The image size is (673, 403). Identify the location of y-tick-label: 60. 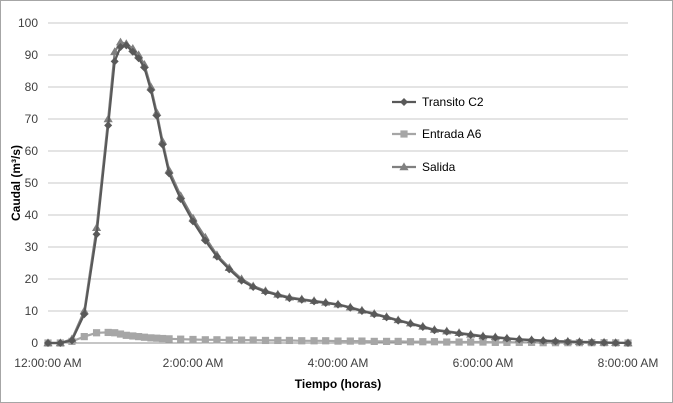
(32, 151).